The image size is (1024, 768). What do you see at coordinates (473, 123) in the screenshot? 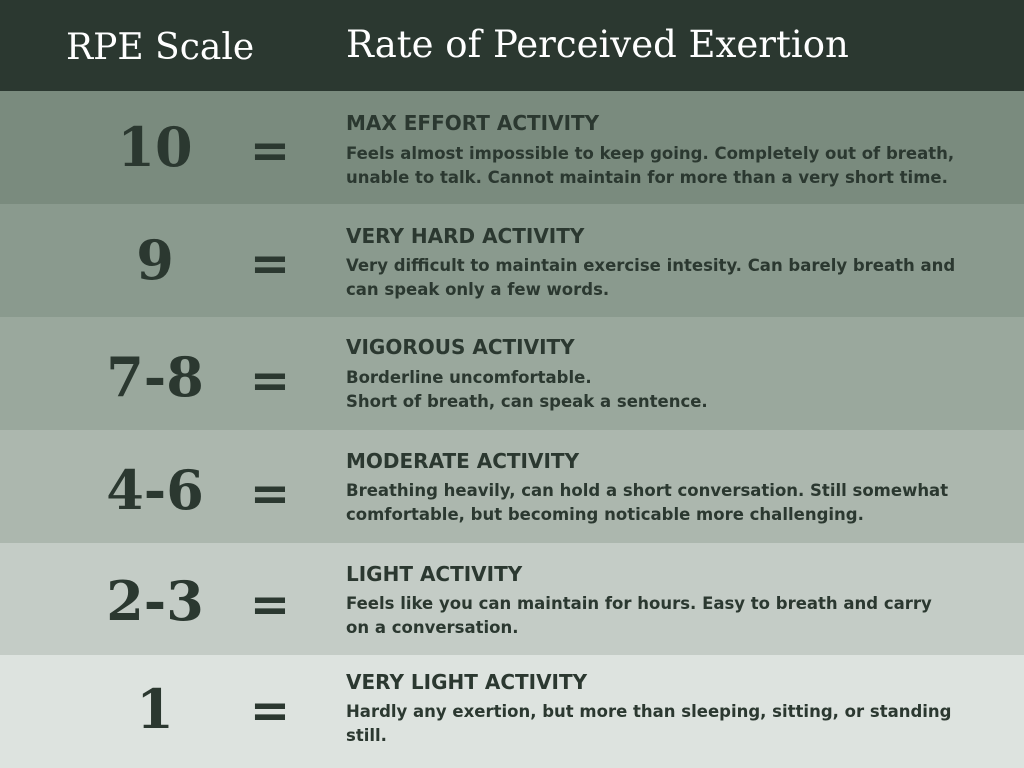
I see `activity-title: MAX EFFORT ACTIVITY` at bounding box center [473, 123].